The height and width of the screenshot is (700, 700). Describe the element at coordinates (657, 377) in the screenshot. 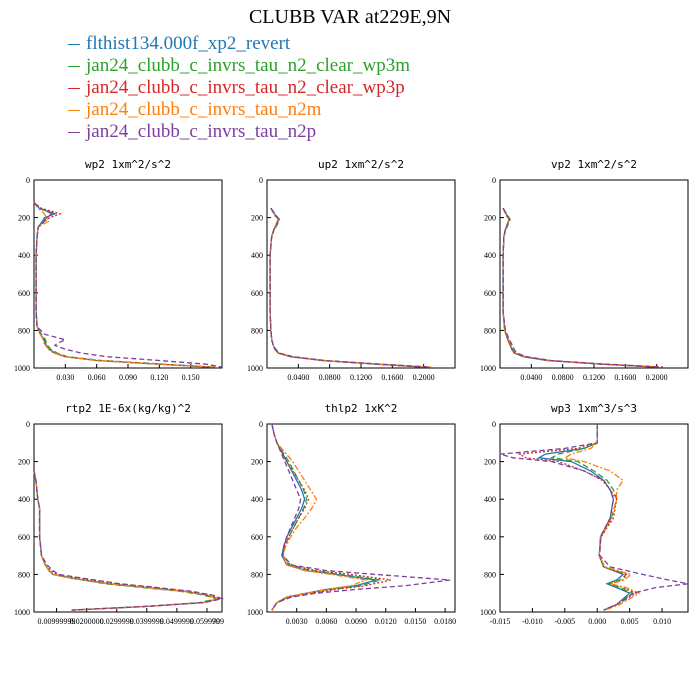

I see `plot-3-xtick-label: 0.2000` at that location.